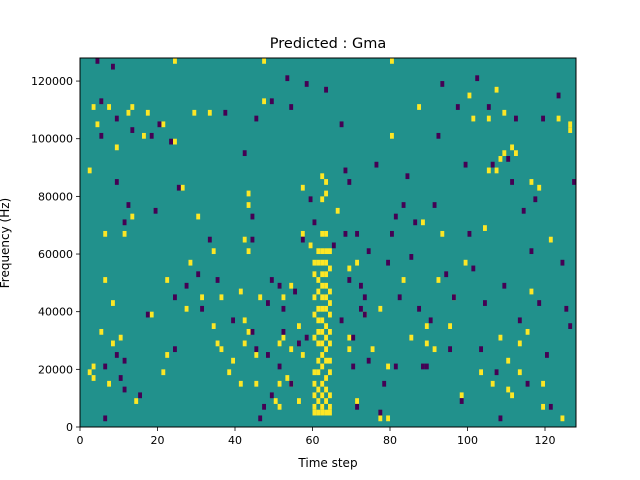  I want to click on y-axis-label: Frequency (Hz), so click(6, 243).